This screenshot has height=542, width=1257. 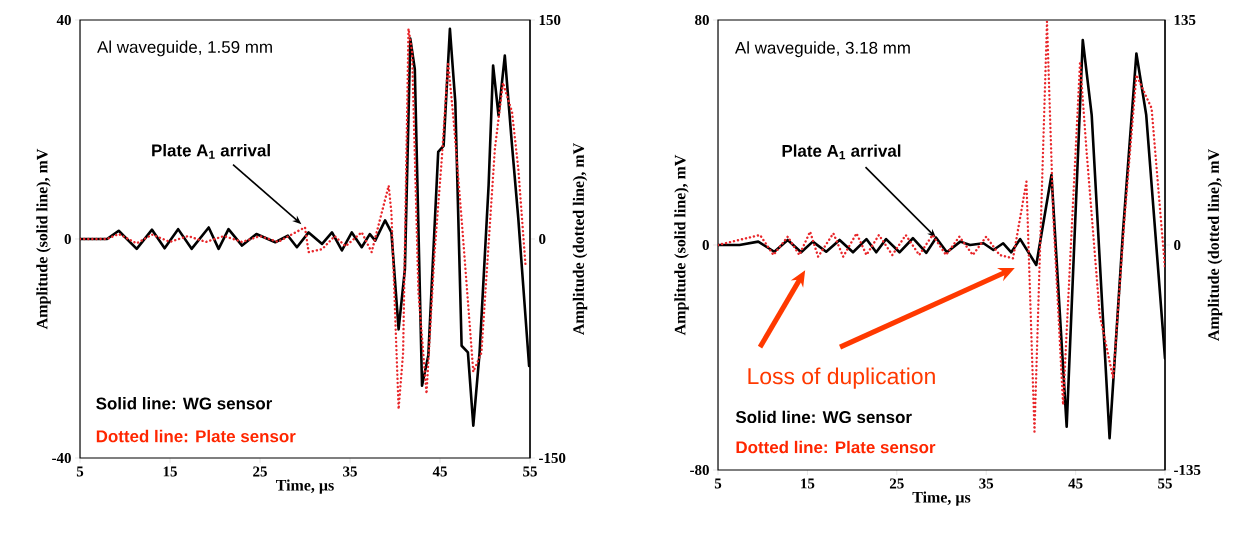 I want to click on y2-tick-label: 135, so click(x=1185, y=19).